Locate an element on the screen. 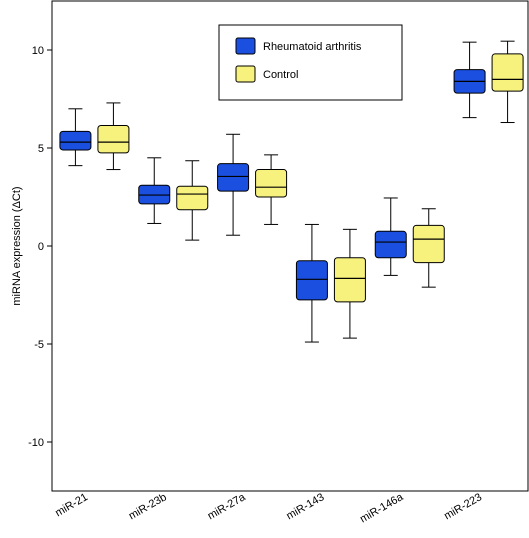  x-tick-label: miR-143 is located at coordinates (305, 506).